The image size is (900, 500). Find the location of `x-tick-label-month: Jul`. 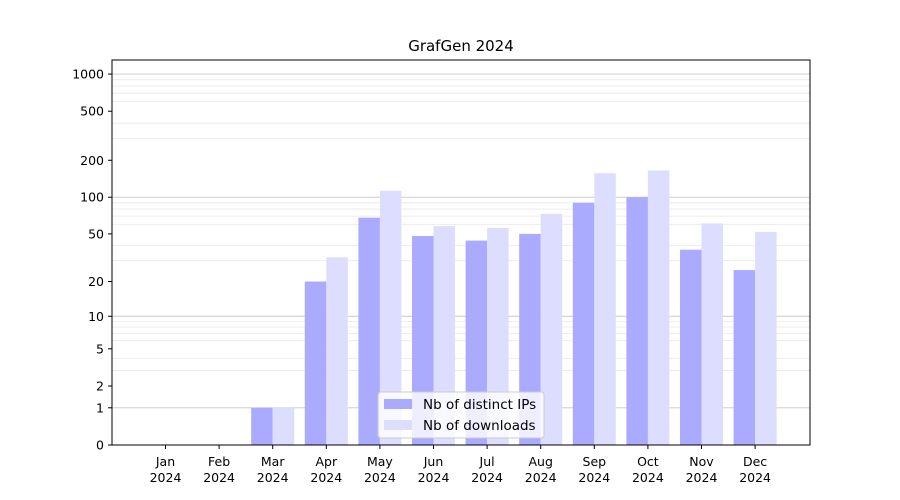

x-tick-label-month: Jul is located at coordinates (487, 461).